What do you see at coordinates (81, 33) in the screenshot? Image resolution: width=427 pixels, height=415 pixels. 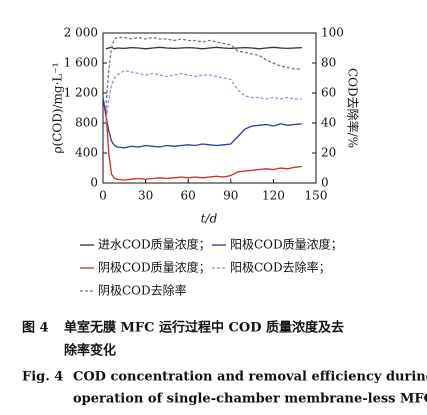 I see `y-tick-label: 2 000` at bounding box center [81, 33].